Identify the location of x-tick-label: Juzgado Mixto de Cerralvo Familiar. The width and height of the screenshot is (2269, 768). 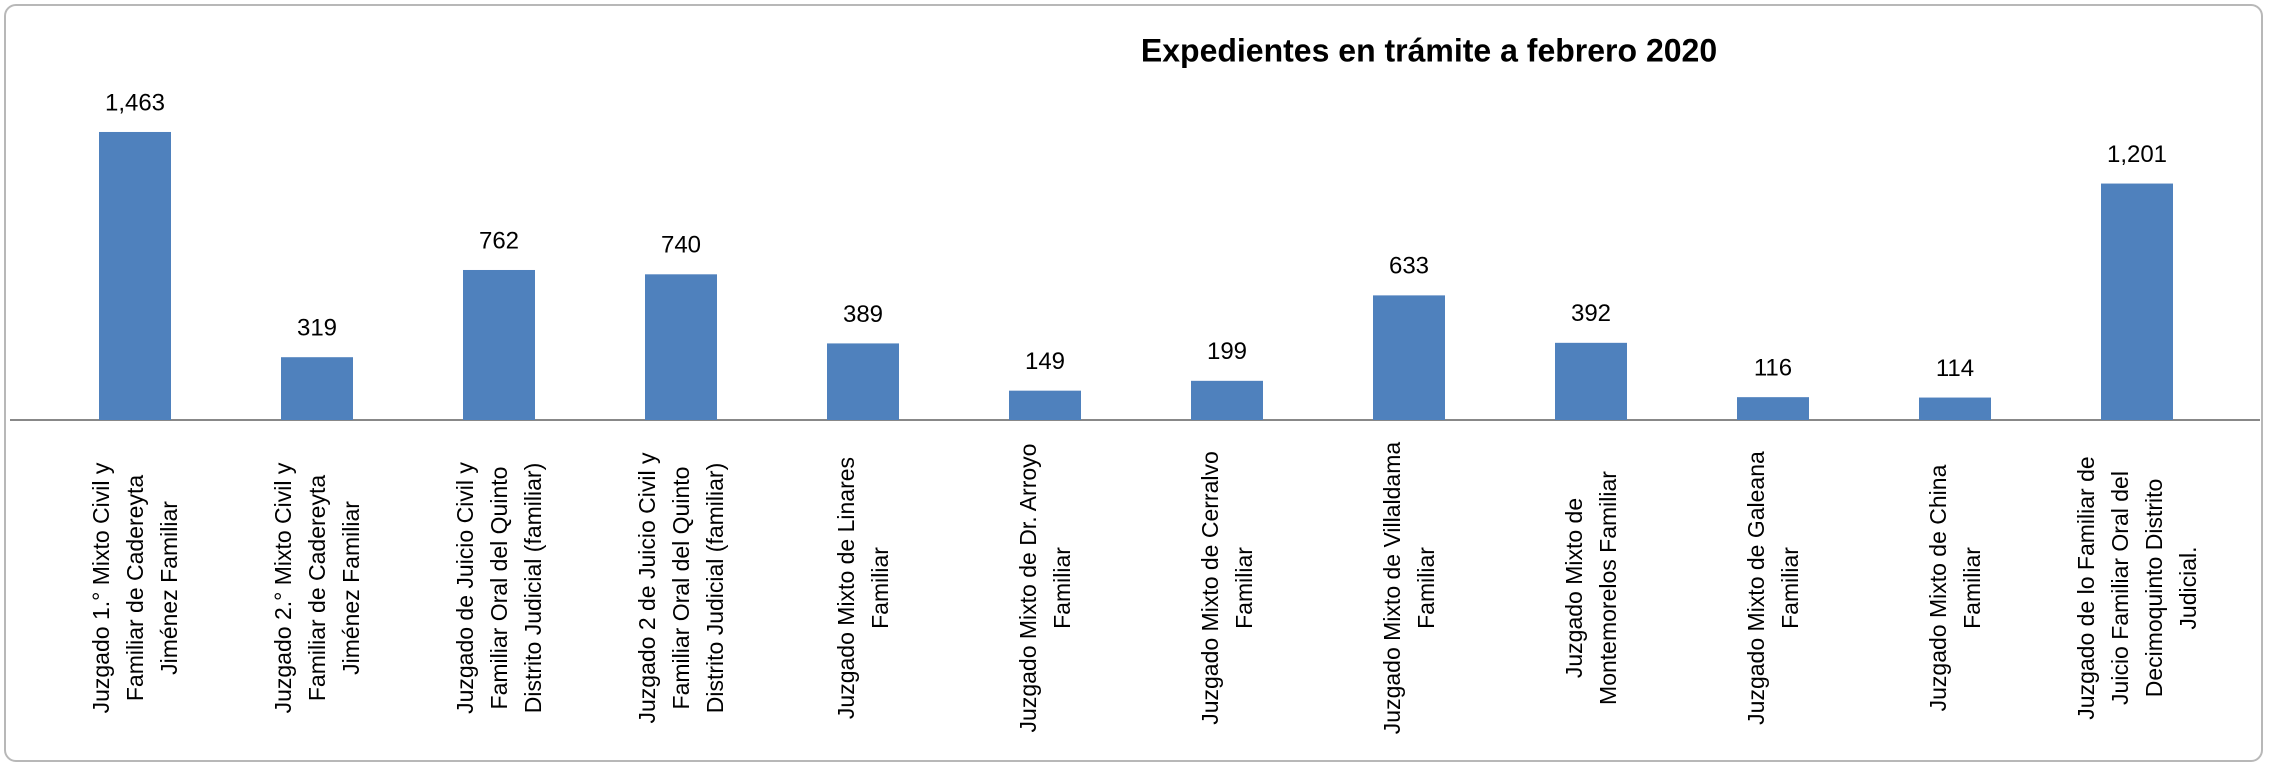
(1227, 588).